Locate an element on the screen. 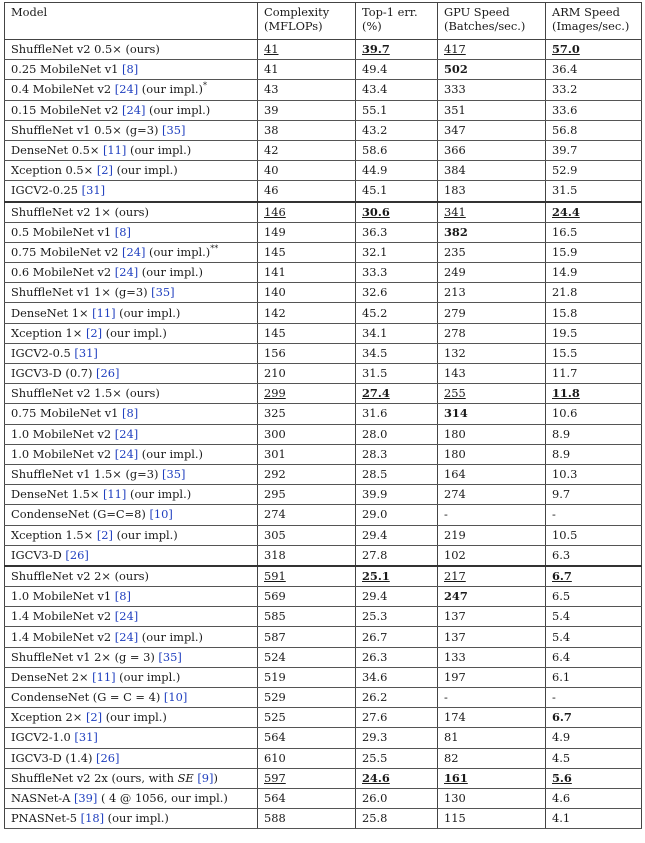 The height and width of the screenshot is (843, 645). gpu-value: 137 is located at coordinates (455, 616).